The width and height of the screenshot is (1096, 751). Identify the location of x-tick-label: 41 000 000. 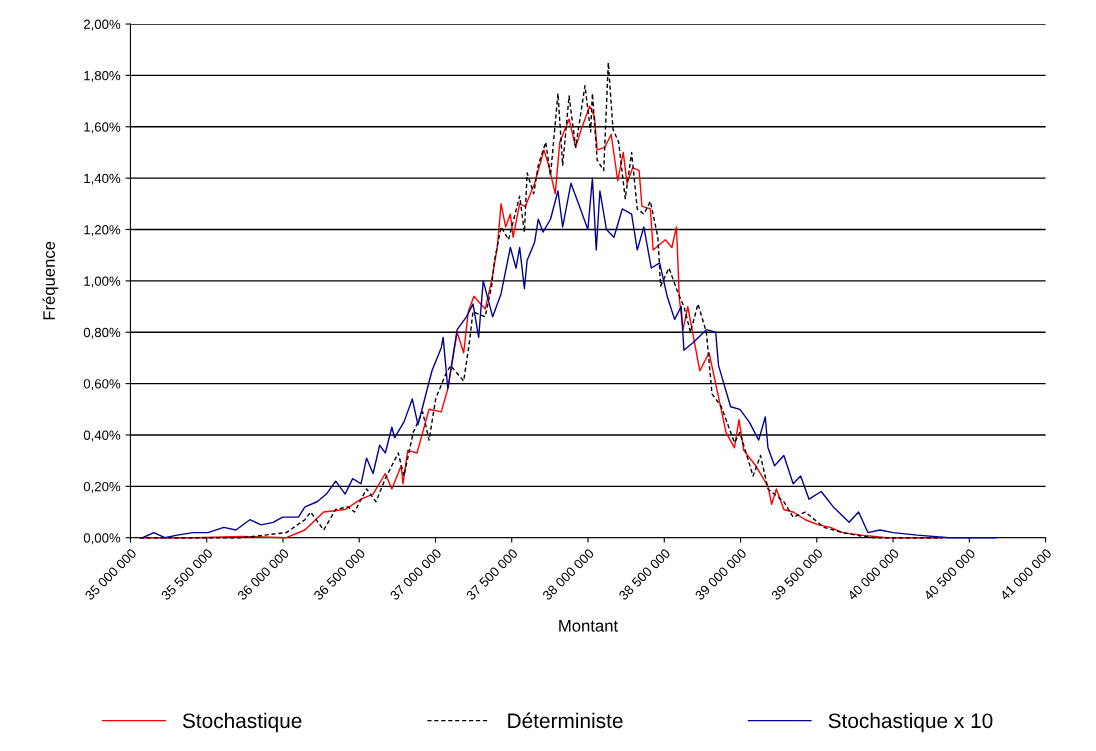
(1026, 574).